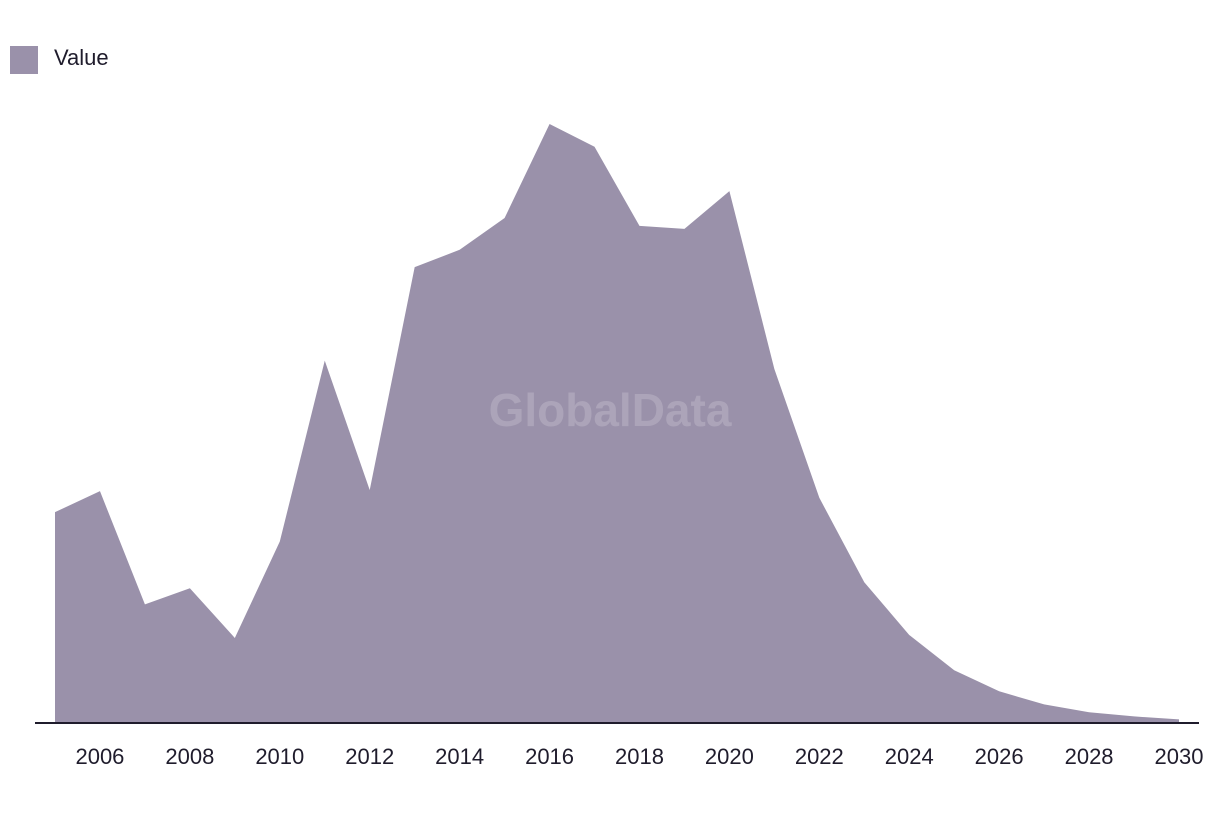  What do you see at coordinates (999, 756) in the screenshot?
I see `x-tick-label: 2026` at bounding box center [999, 756].